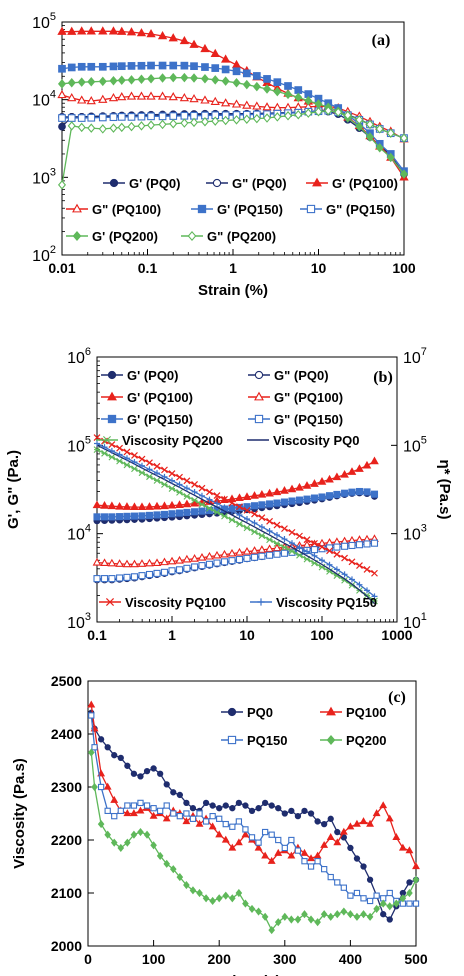  I want to click on y-right-axis-title: η* (Pa.s), so click(444, 489).